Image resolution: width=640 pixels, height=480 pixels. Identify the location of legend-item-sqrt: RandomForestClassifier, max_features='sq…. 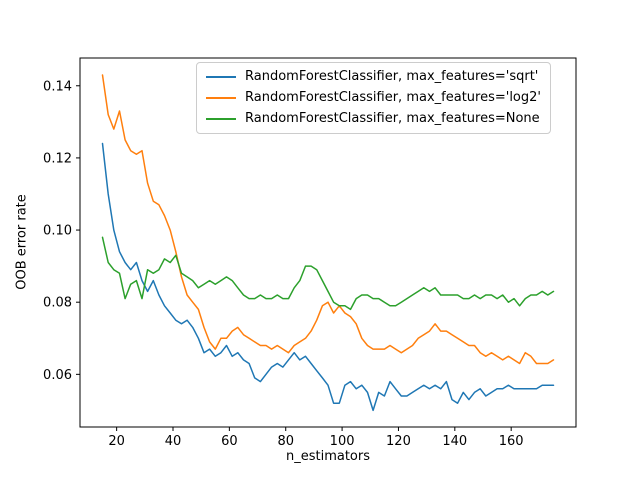
(373, 77).